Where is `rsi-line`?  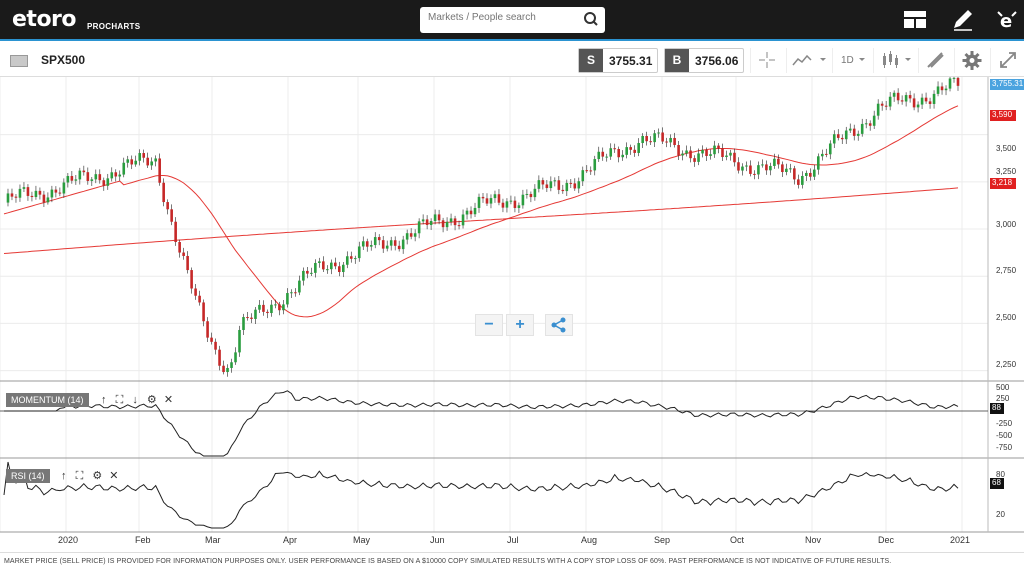 rsi-line is located at coordinates (481, 495).